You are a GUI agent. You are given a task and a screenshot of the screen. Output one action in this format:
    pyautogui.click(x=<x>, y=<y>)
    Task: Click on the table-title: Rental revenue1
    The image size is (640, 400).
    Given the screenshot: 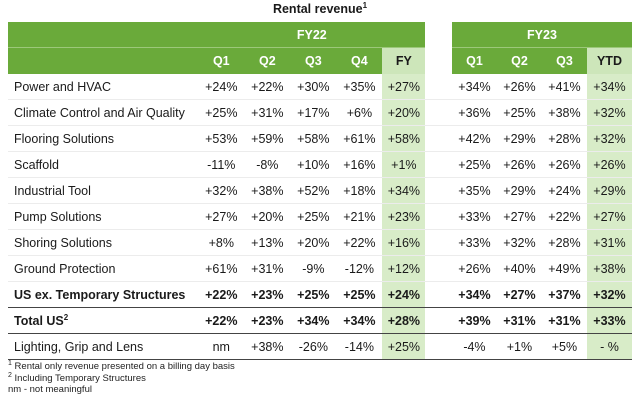 What is the action you would take?
    pyautogui.click(x=320, y=8)
    